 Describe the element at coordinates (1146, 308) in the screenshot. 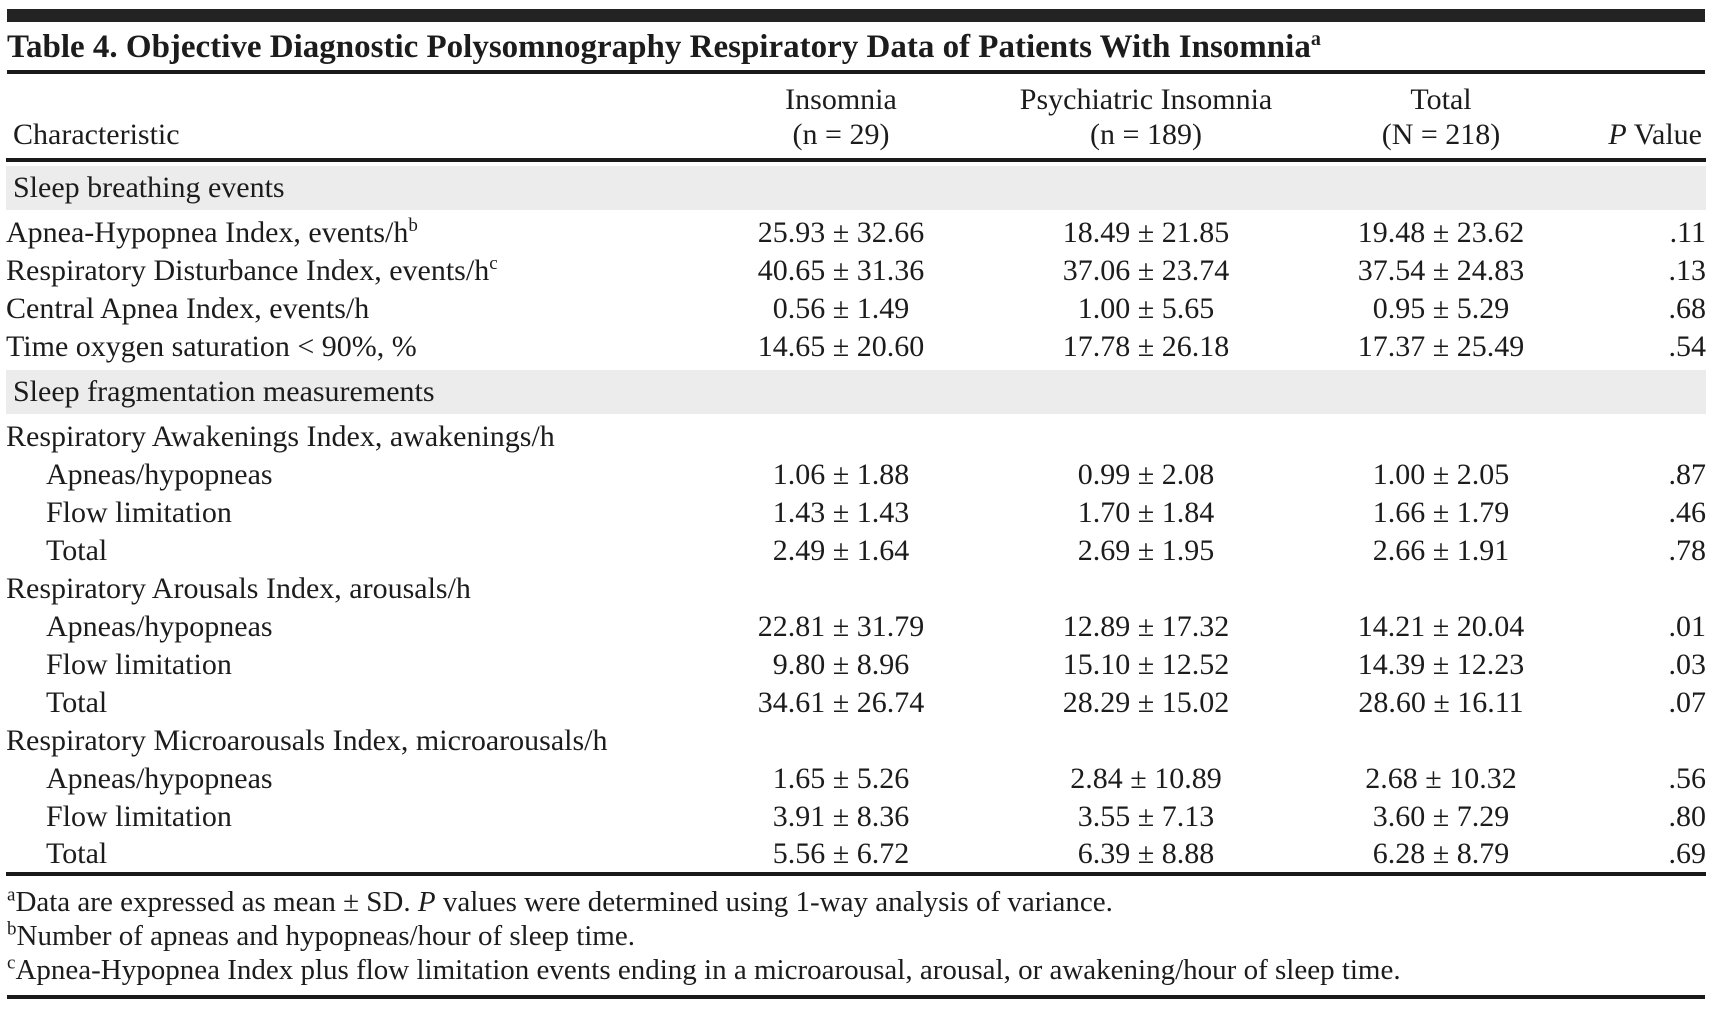

I see `value-psychiatric-insomnia: 1.00 ± 5.65` at that location.